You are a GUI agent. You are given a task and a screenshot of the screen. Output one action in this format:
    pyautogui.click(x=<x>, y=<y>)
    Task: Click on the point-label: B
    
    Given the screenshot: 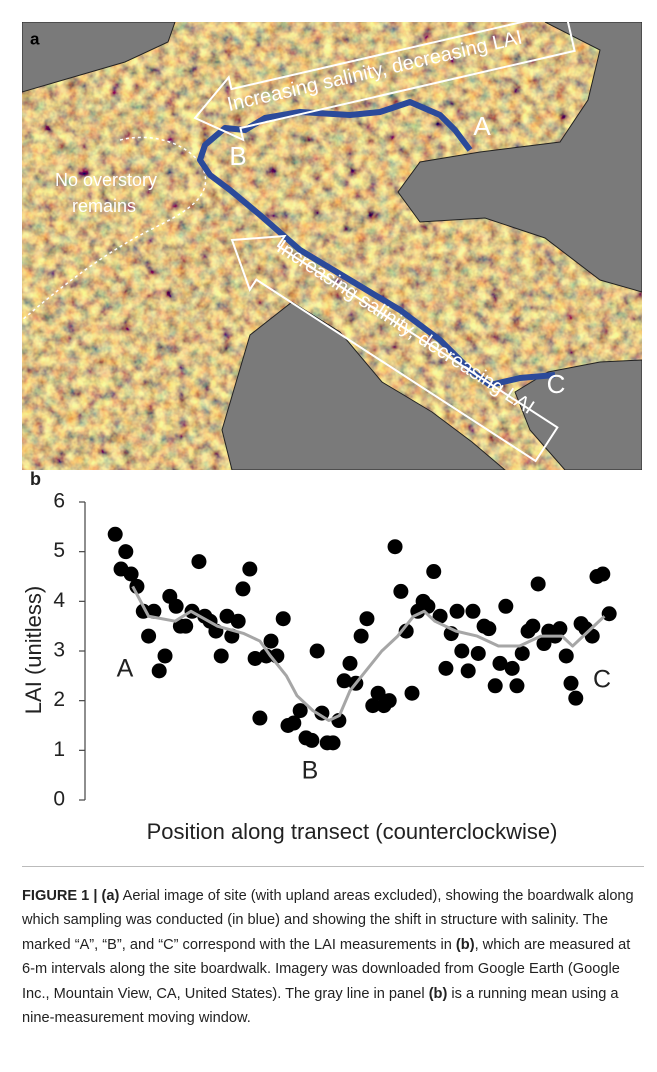 What is the action you would take?
    pyautogui.click(x=237, y=156)
    